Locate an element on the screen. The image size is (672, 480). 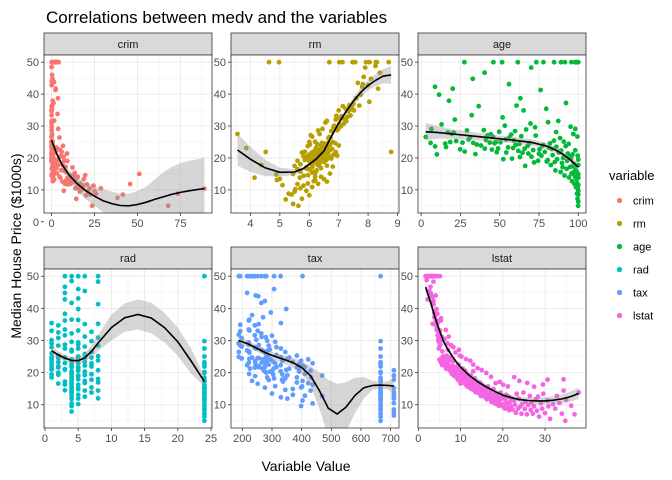
strip-label-lstat: lstat is located at coordinates (502, 259).